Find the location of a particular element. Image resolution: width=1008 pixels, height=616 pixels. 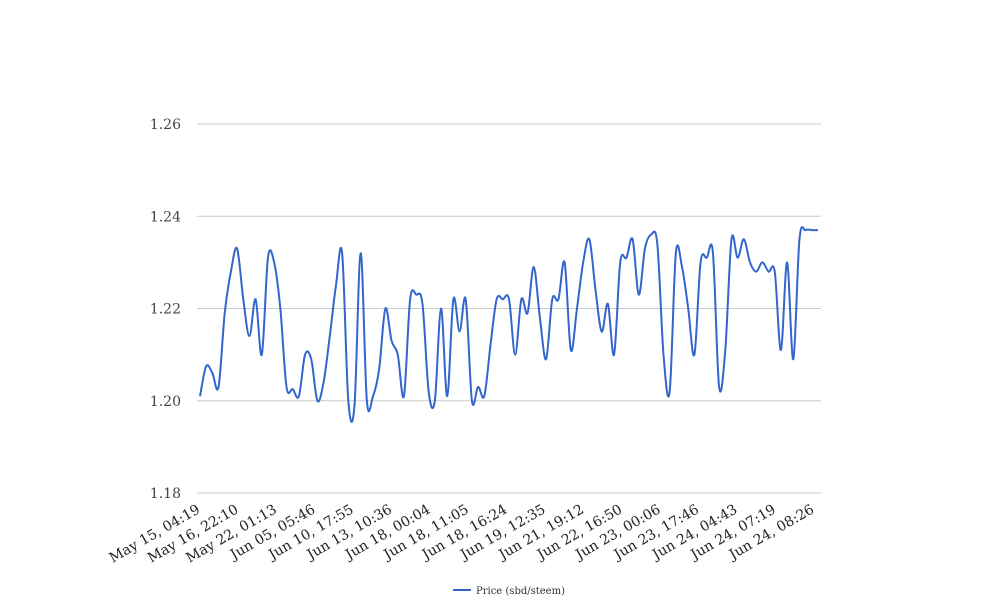

legend: Price (sbd/steem) is located at coordinates (509, 591).